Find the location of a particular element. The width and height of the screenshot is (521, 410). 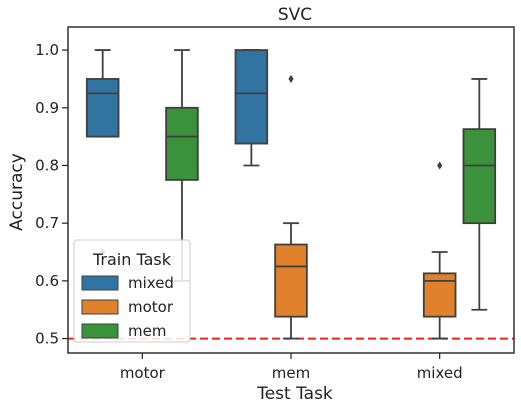

legend: Train Task mixed motor mem is located at coordinates (132, 291).